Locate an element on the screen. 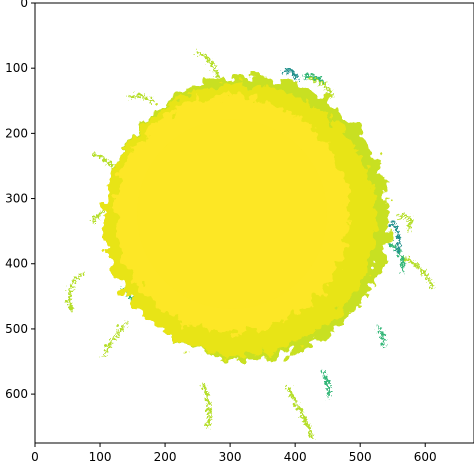 This screenshot has width=474, height=469. x-tick-label: 0 is located at coordinates (35, 457).